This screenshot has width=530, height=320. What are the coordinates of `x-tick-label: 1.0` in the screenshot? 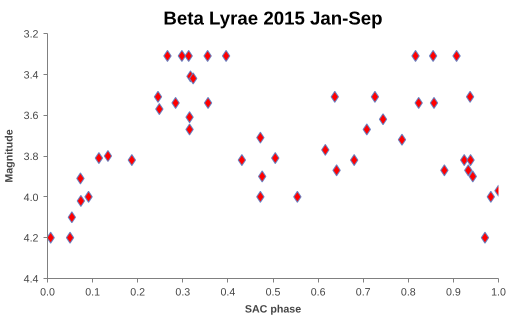 It's located at (498, 292).